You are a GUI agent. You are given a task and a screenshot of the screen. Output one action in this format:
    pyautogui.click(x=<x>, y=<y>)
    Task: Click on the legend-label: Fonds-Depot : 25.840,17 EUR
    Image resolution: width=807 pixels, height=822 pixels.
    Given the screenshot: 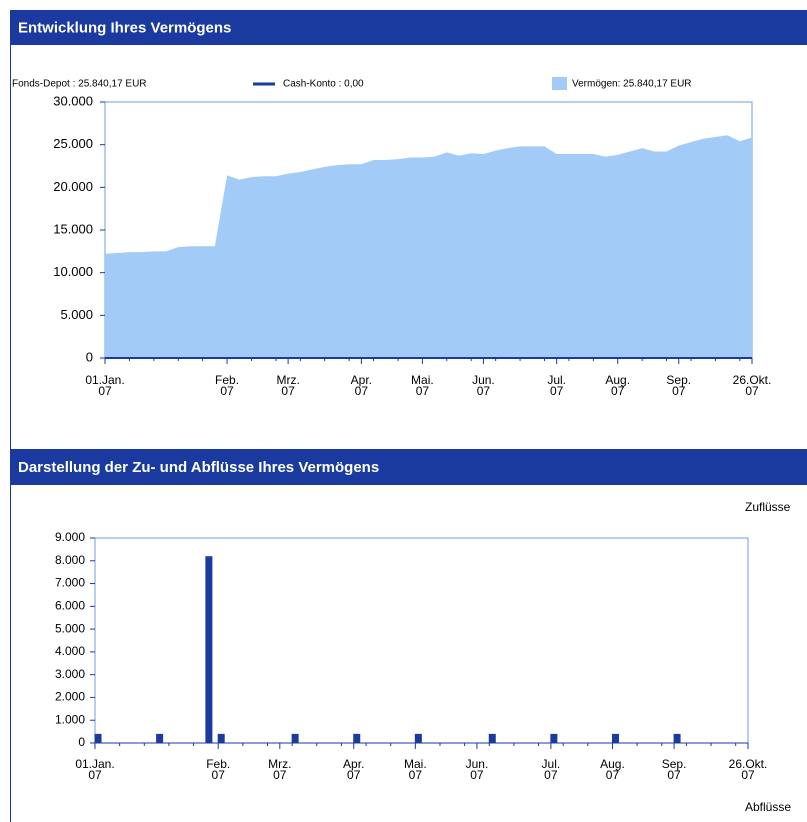 What is the action you would take?
    pyautogui.click(x=79, y=84)
    